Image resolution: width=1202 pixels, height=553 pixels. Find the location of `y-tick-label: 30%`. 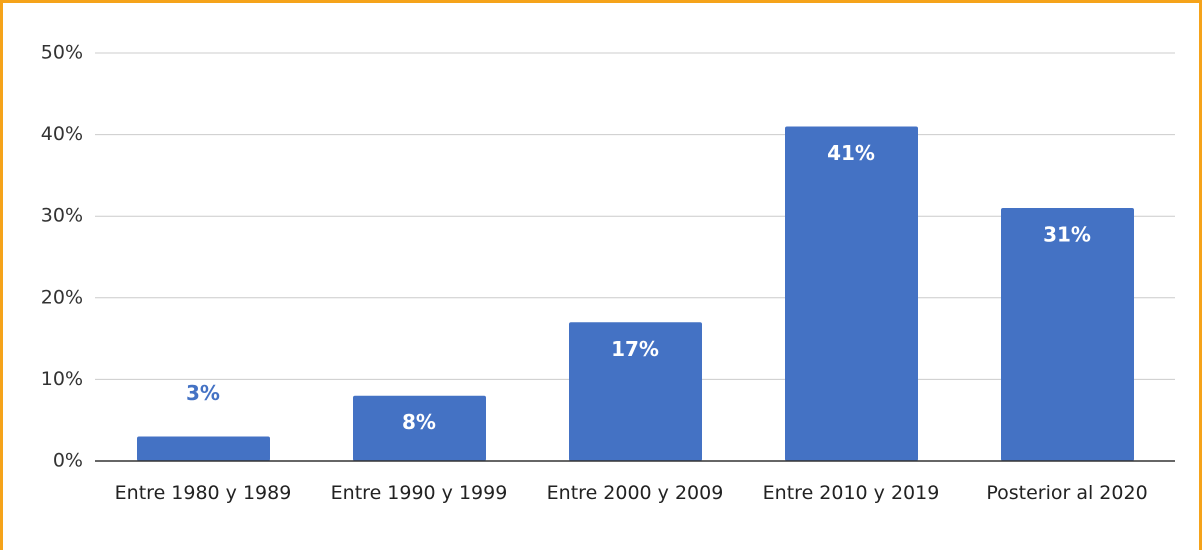

y-tick-label: 30% is located at coordinates (62, 216).